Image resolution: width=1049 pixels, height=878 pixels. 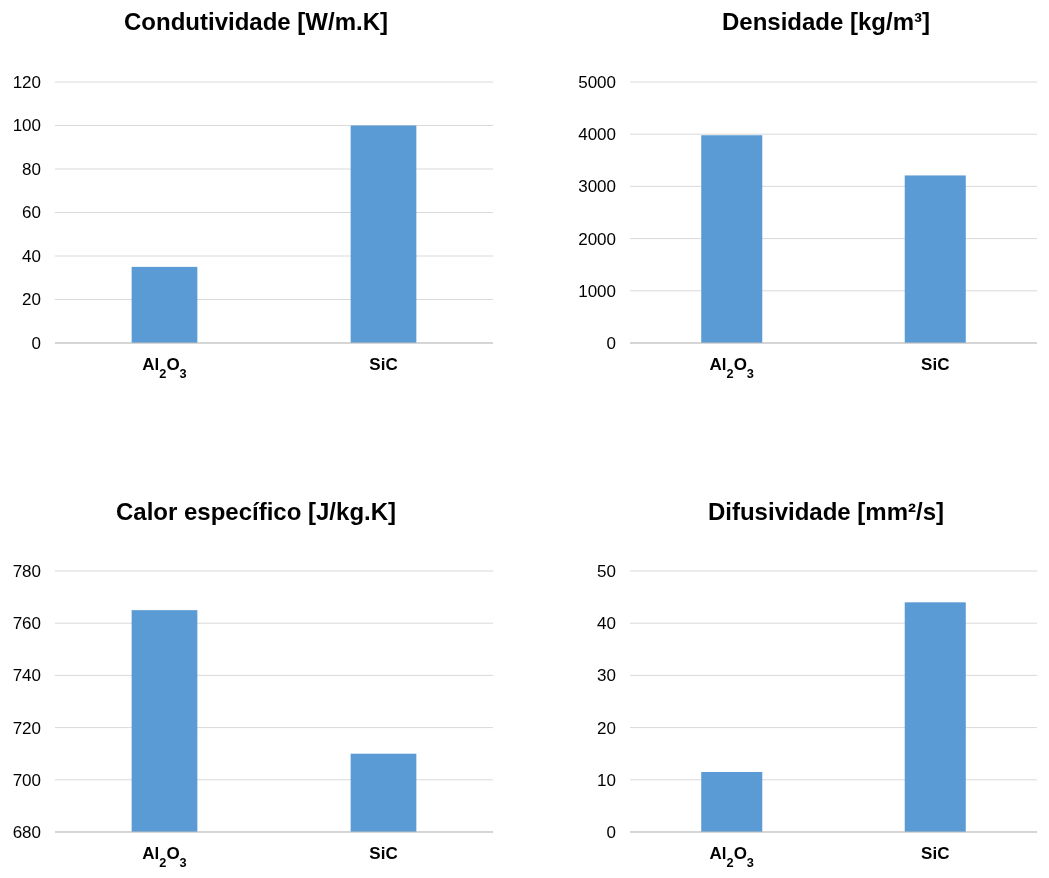 I want to click on y-tick-label: 720, so click(x=26, y=728).